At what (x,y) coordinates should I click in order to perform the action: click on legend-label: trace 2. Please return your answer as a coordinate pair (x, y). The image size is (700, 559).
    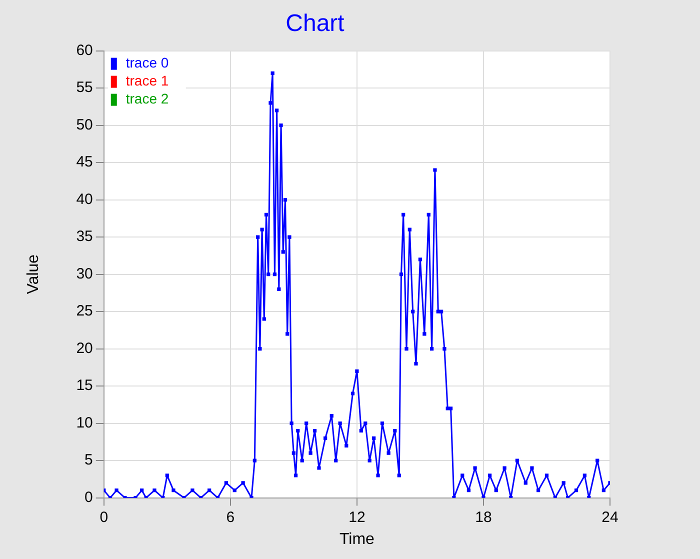
    Looking at the image, I should click on (147, 98).